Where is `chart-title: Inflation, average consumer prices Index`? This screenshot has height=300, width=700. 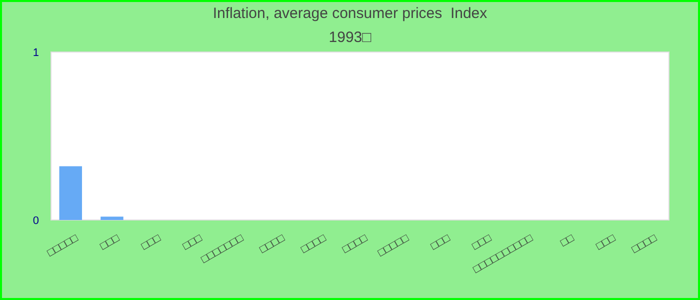
chart-title: Inflation, average consumer prices Index is located at coordinates (350, 13).